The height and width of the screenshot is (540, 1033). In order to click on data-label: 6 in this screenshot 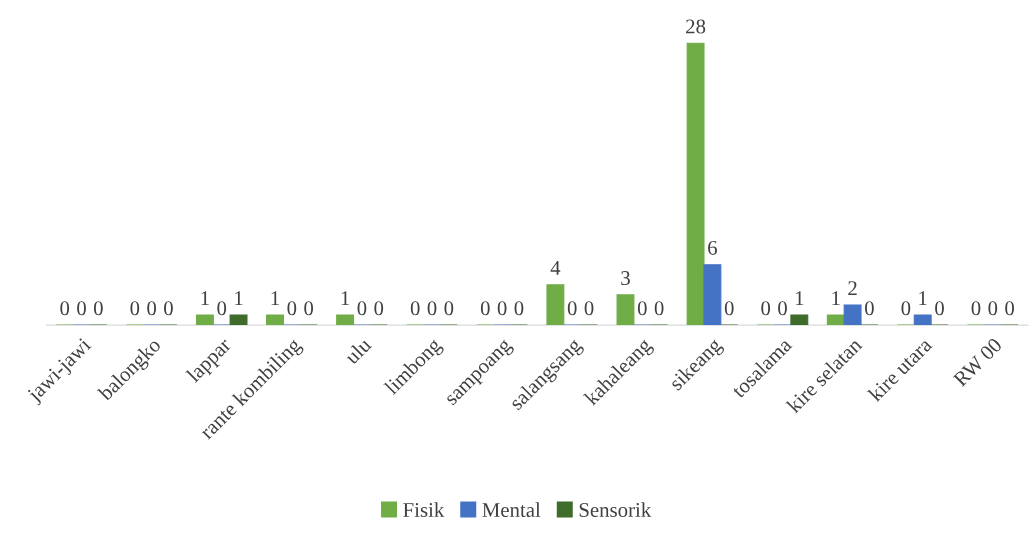, I will do `click(712, 247)`.